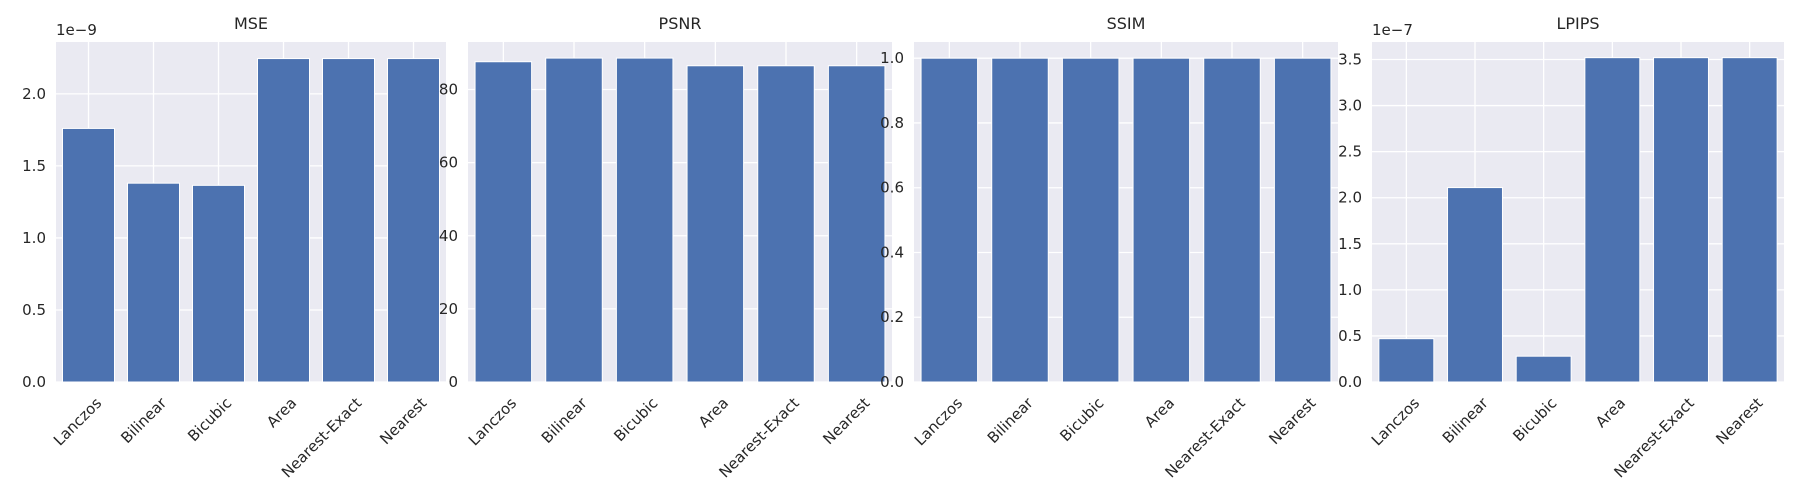 The width and height of the screenshot is (1800, 500). I want to click on y-tick-label: 0, so click(453, 382).